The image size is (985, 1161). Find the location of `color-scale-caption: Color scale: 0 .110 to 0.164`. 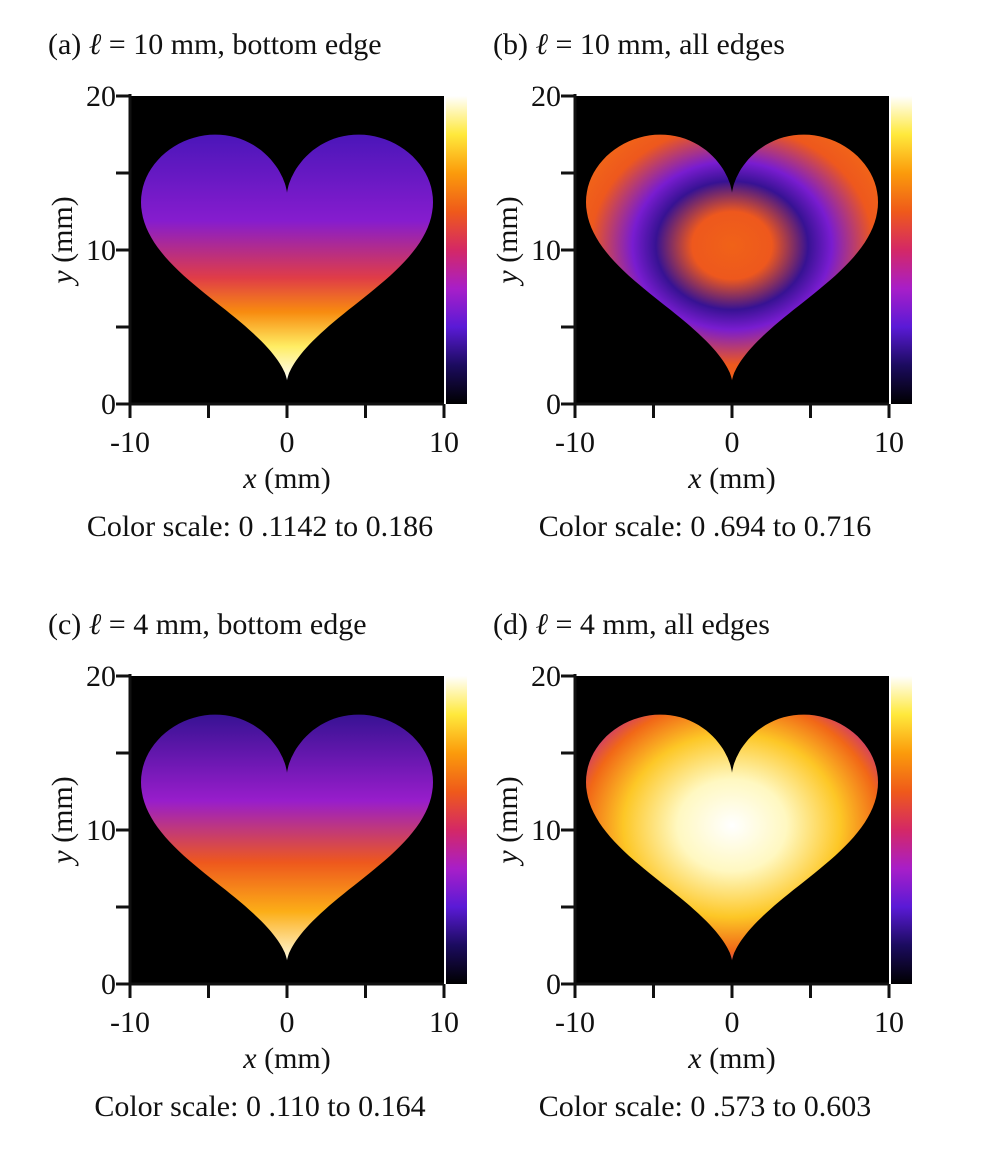

color-scale-caption: Color scale: 0 .110 to 0.164 is located at coordinates (259, 1106).